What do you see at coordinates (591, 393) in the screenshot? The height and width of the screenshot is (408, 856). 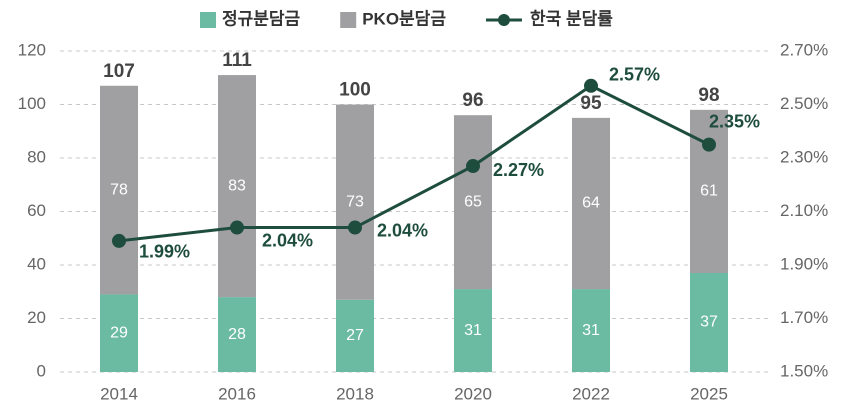 I see `x-tick-label: 2022` at bounding box center [591, 393].